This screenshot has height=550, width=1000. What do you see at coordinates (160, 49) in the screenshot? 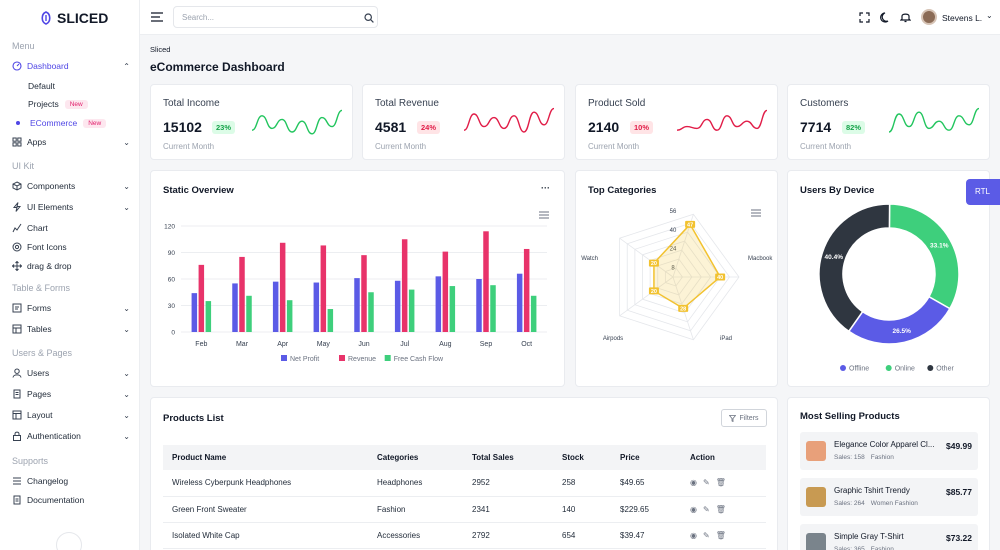
I see `breadcrumb: Sliced` at bounding box center [160, 49].